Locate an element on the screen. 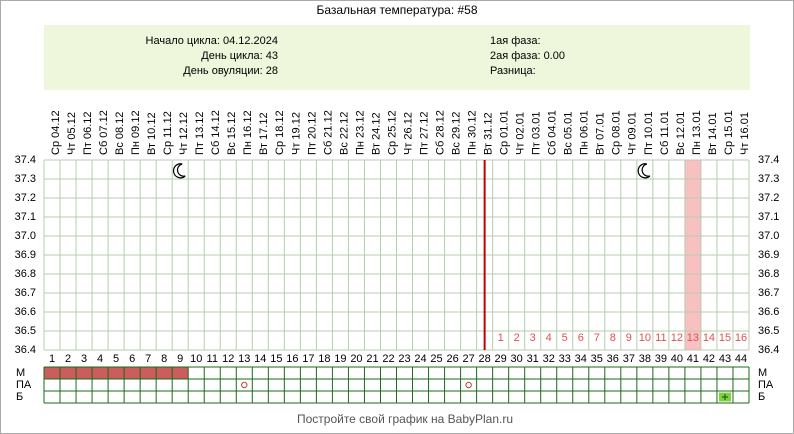 Image resolution: width=794 pixels, height=434 pixels. info-left: День овуляции: 28 is located at coordinates (230, 71).